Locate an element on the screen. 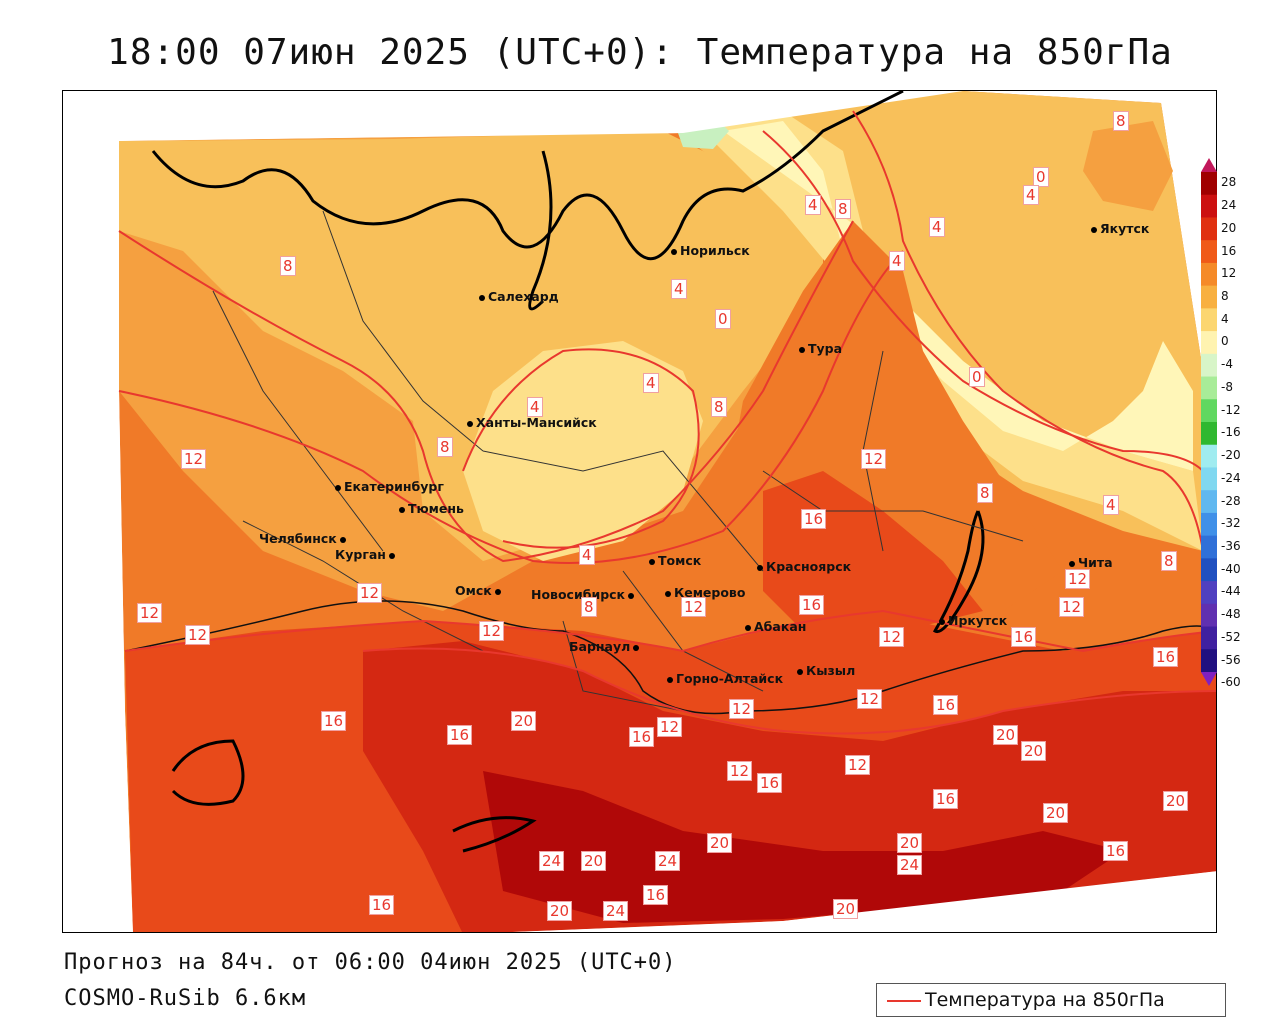 The height and width of the screenshot is (1024, 1280). yenisei-gulf is located at coordinates (540, 230).